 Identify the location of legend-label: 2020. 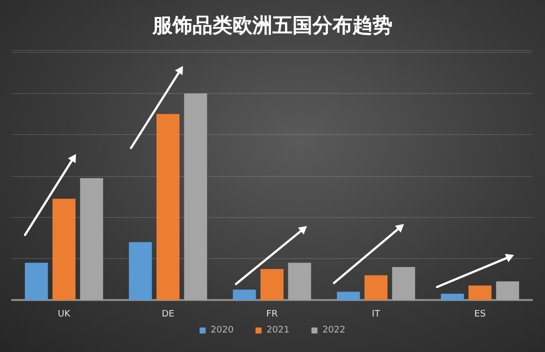
(222, 331).